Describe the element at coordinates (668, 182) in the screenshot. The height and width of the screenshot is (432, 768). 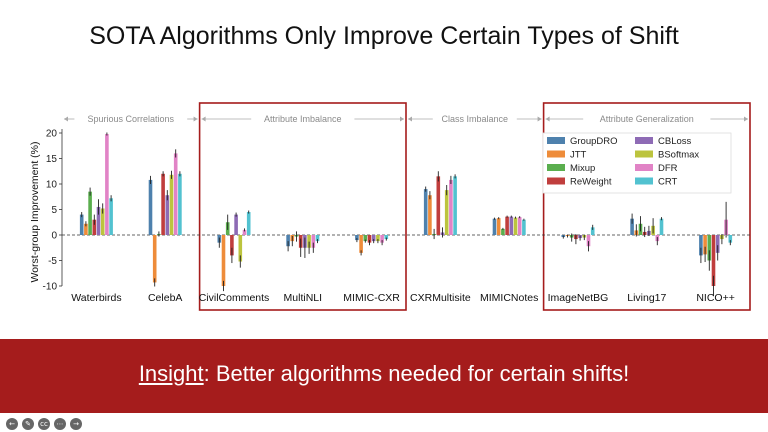
I see `legend-entry: CRT` at that location.